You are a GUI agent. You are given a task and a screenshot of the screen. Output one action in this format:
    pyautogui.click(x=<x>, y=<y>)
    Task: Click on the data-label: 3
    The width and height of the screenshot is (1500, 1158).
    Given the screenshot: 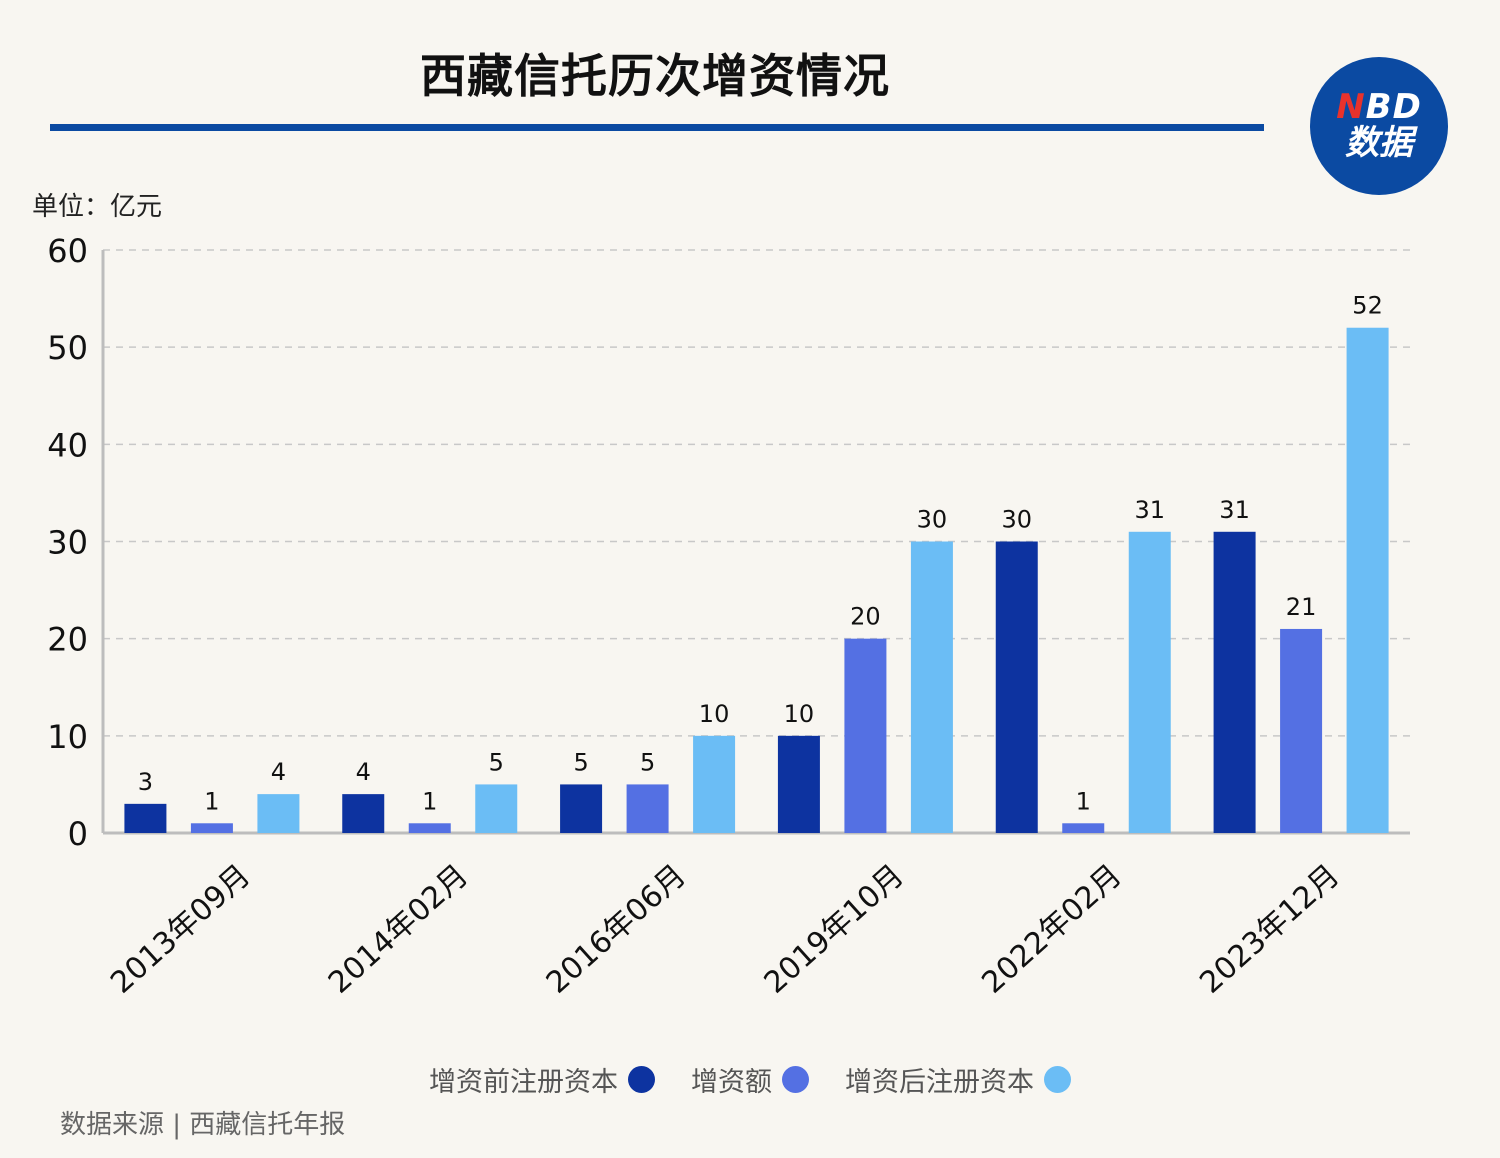 What is the action you would take?
    pyautogui.click(x=145, y=782)
    